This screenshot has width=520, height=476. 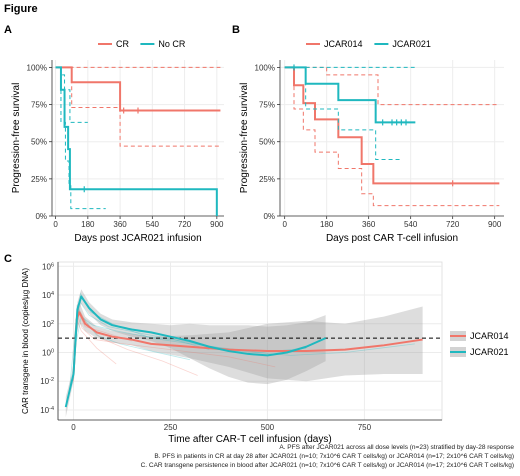 I want to click on tick-label-y-b: 75%, so click(x=267, y=105).